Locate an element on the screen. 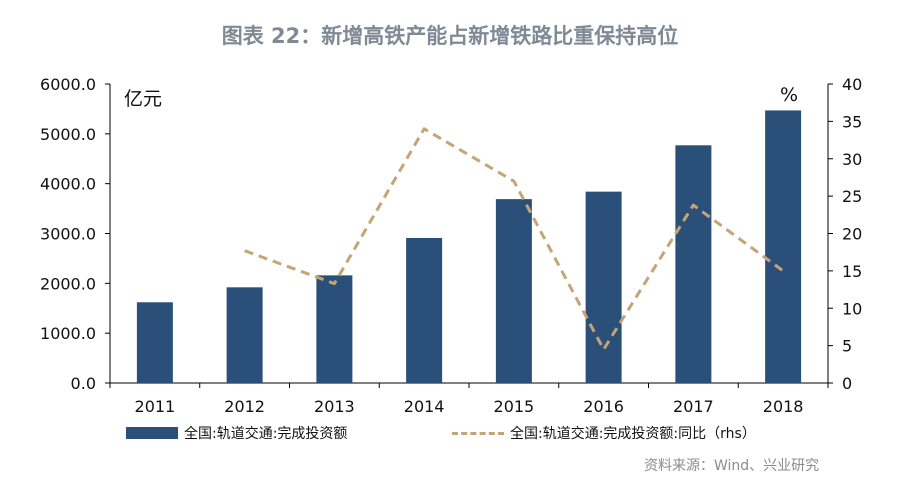  x-tick-label: 2018 is located at coordinates (783, 406).